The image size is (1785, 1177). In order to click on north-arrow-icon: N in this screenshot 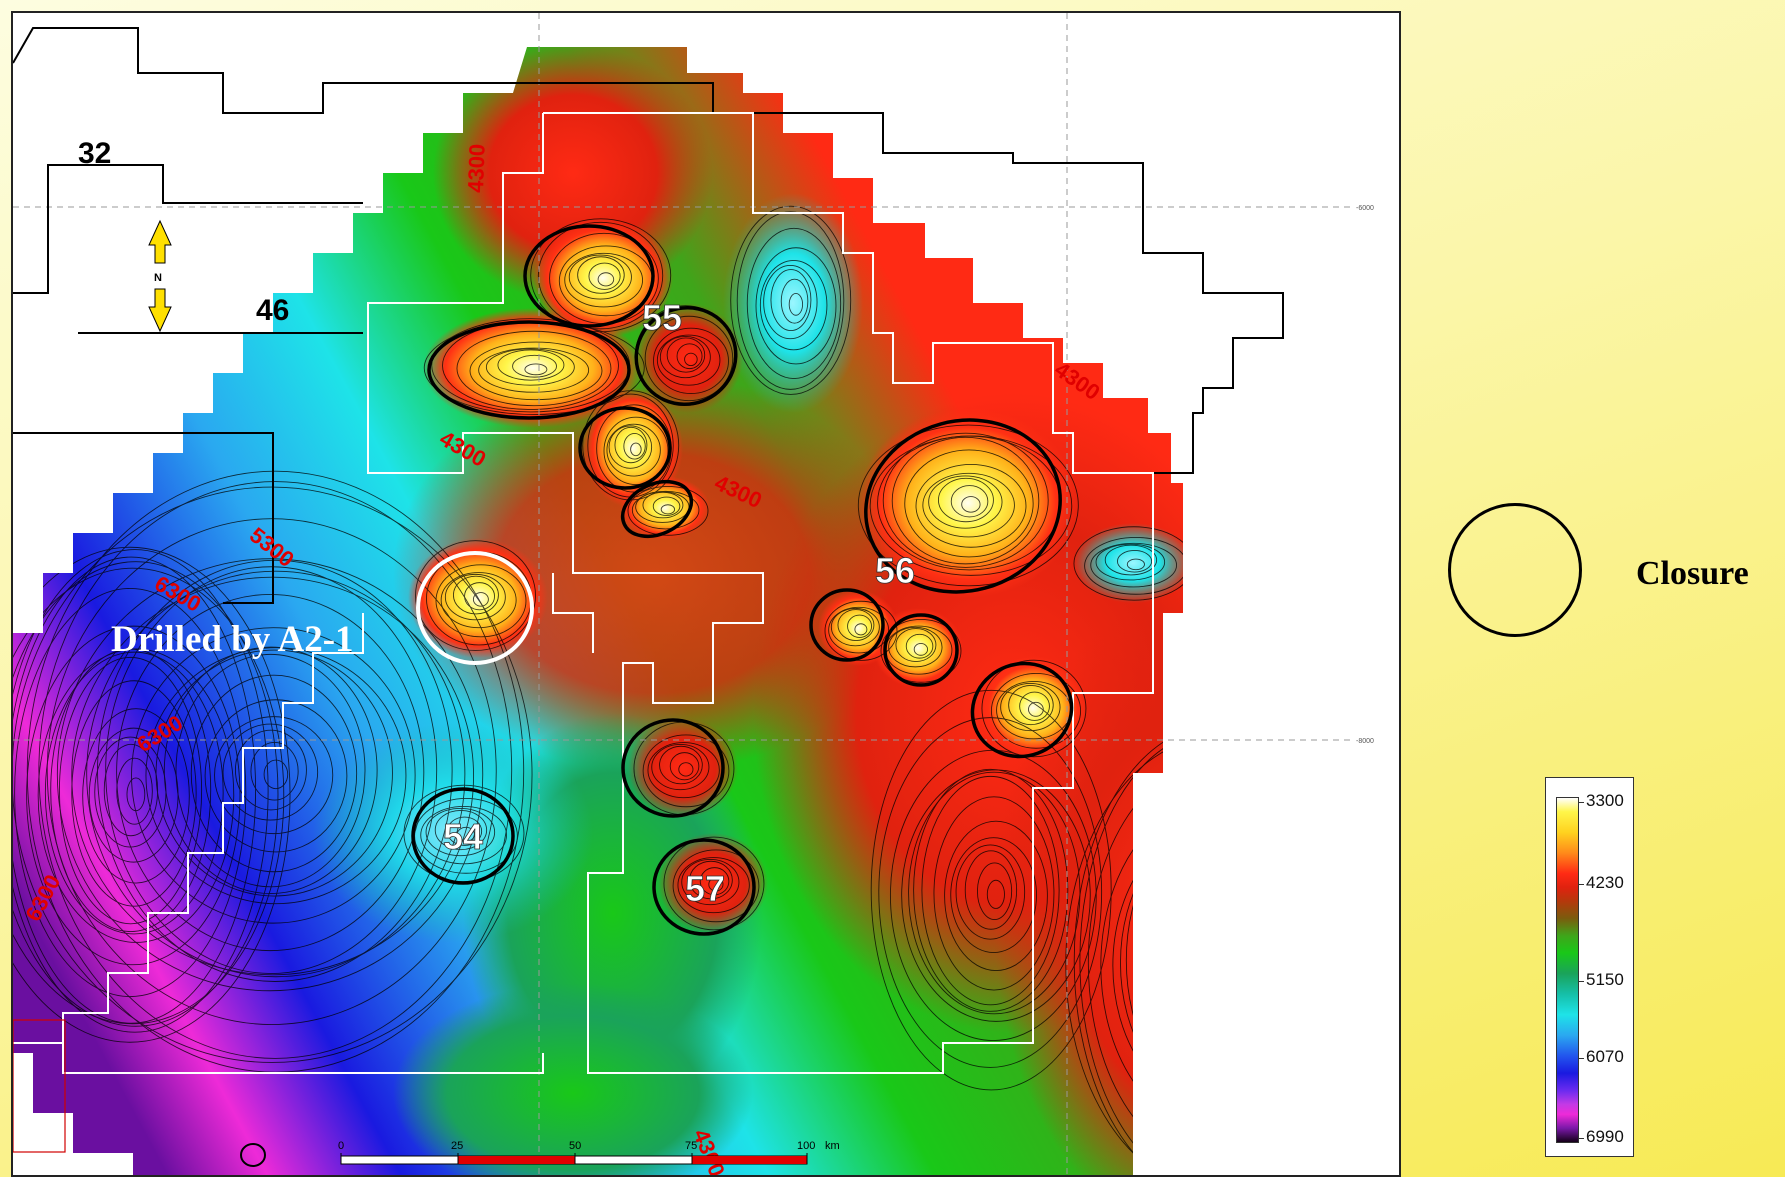, I will do `click(160, 276)`.